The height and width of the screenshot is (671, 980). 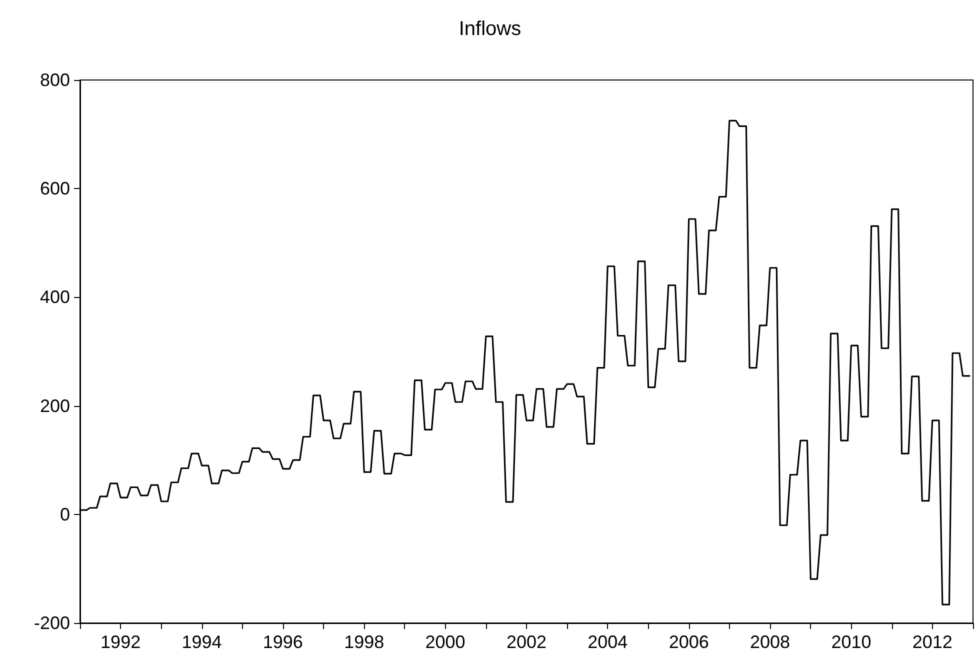 What do you see at coordinates (282, 642) in the screenshot?
I see `x-tick-label: 1996` at bounding box center [282, 642].